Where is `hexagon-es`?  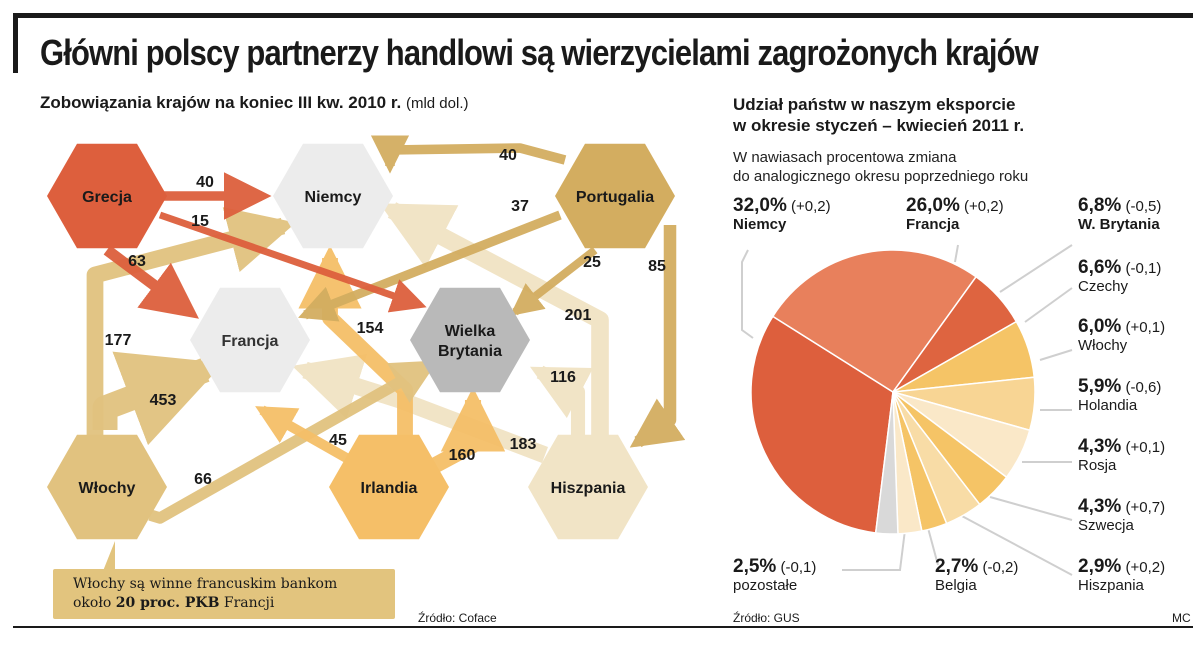 hexagon-es is located at coordinates (588, 487).